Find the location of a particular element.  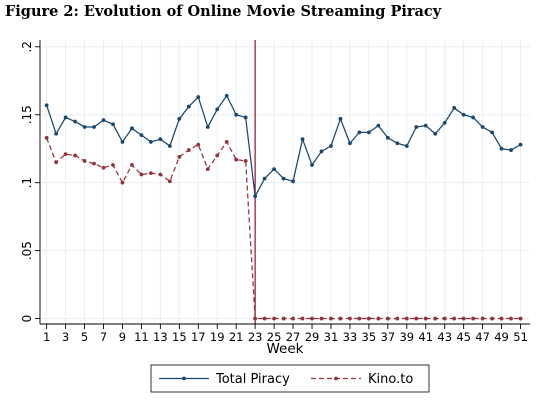

figure-label: Figure 2: is located at coordinates (42, 11).